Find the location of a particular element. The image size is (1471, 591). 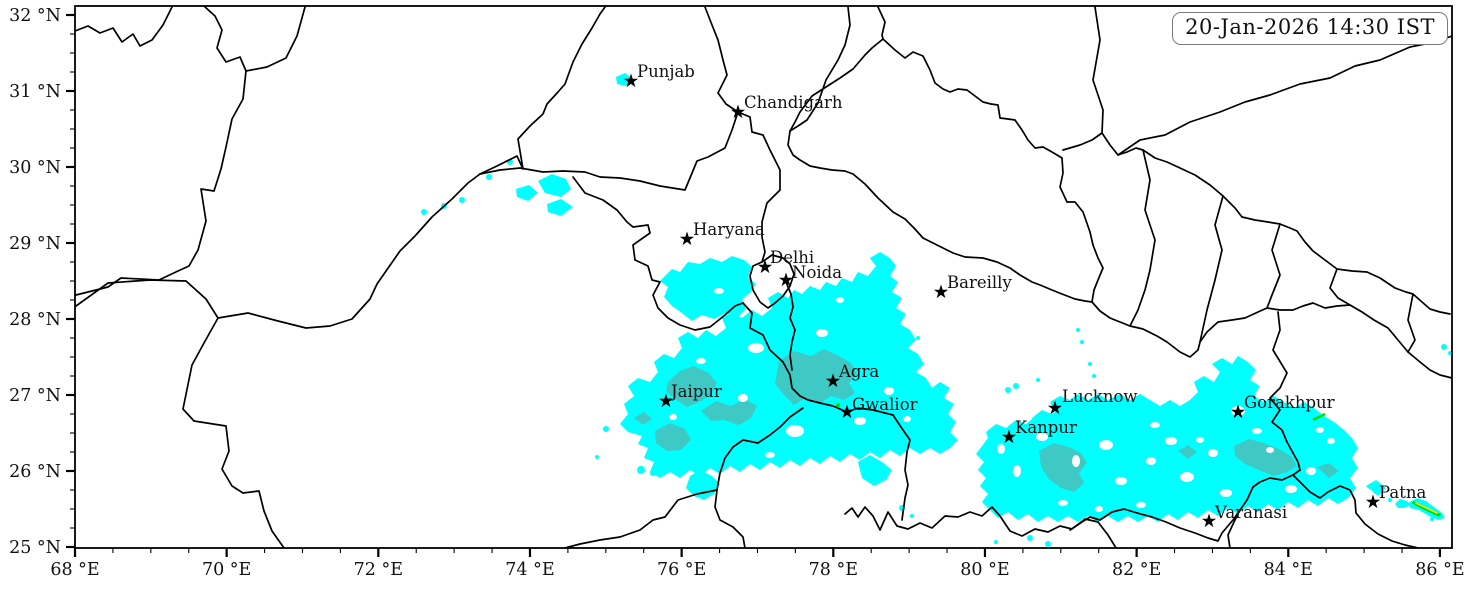

city-label-lucknow: Lucknow is located at coordinates (1100, 396).